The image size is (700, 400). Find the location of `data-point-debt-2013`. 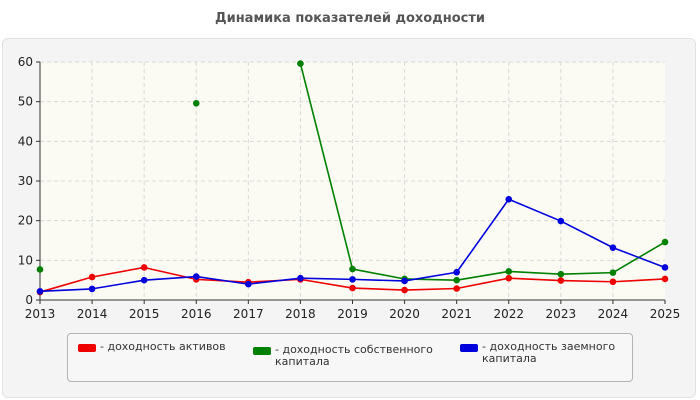

data-point-debt-2013 is located at coordinates (40, 291).